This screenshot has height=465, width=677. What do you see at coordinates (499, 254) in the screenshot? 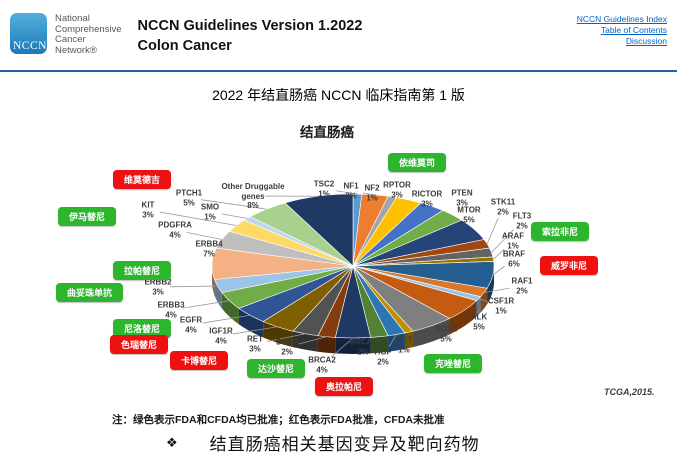
I see `leader-line-ARAF` at bounding box center [499, 254].